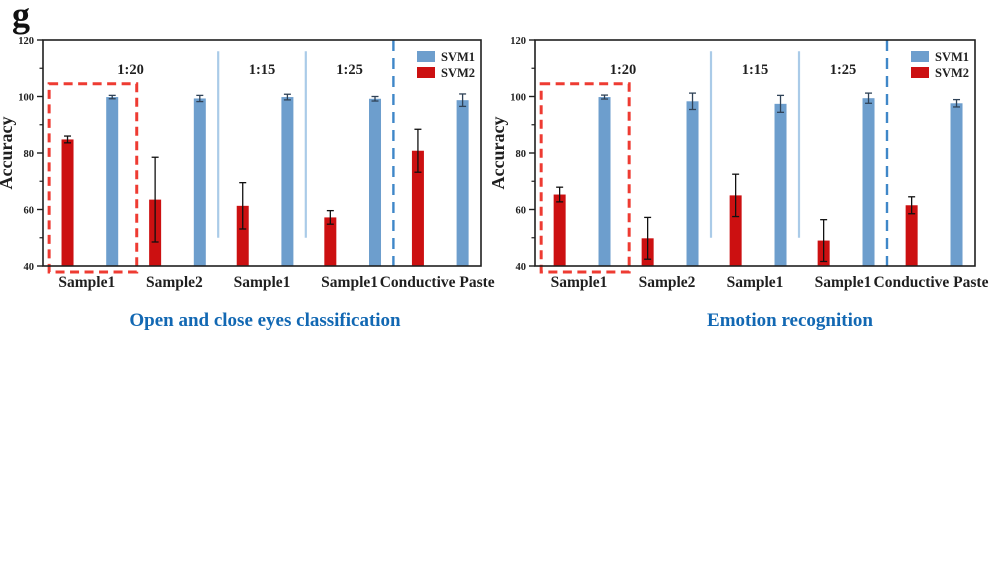  Describe the element at coordinates (330, 241) in the screenshot. I see `bar-svm2-group4` at that location.